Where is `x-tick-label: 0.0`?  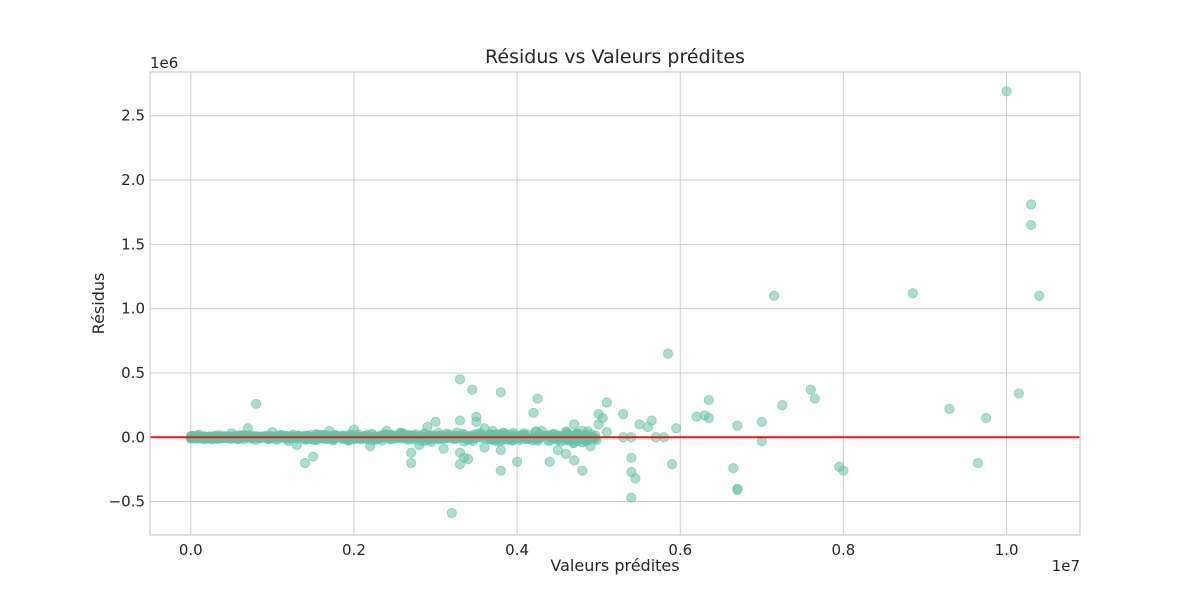
x-tick-label: 0.0 is located at coordinates (191, 550).